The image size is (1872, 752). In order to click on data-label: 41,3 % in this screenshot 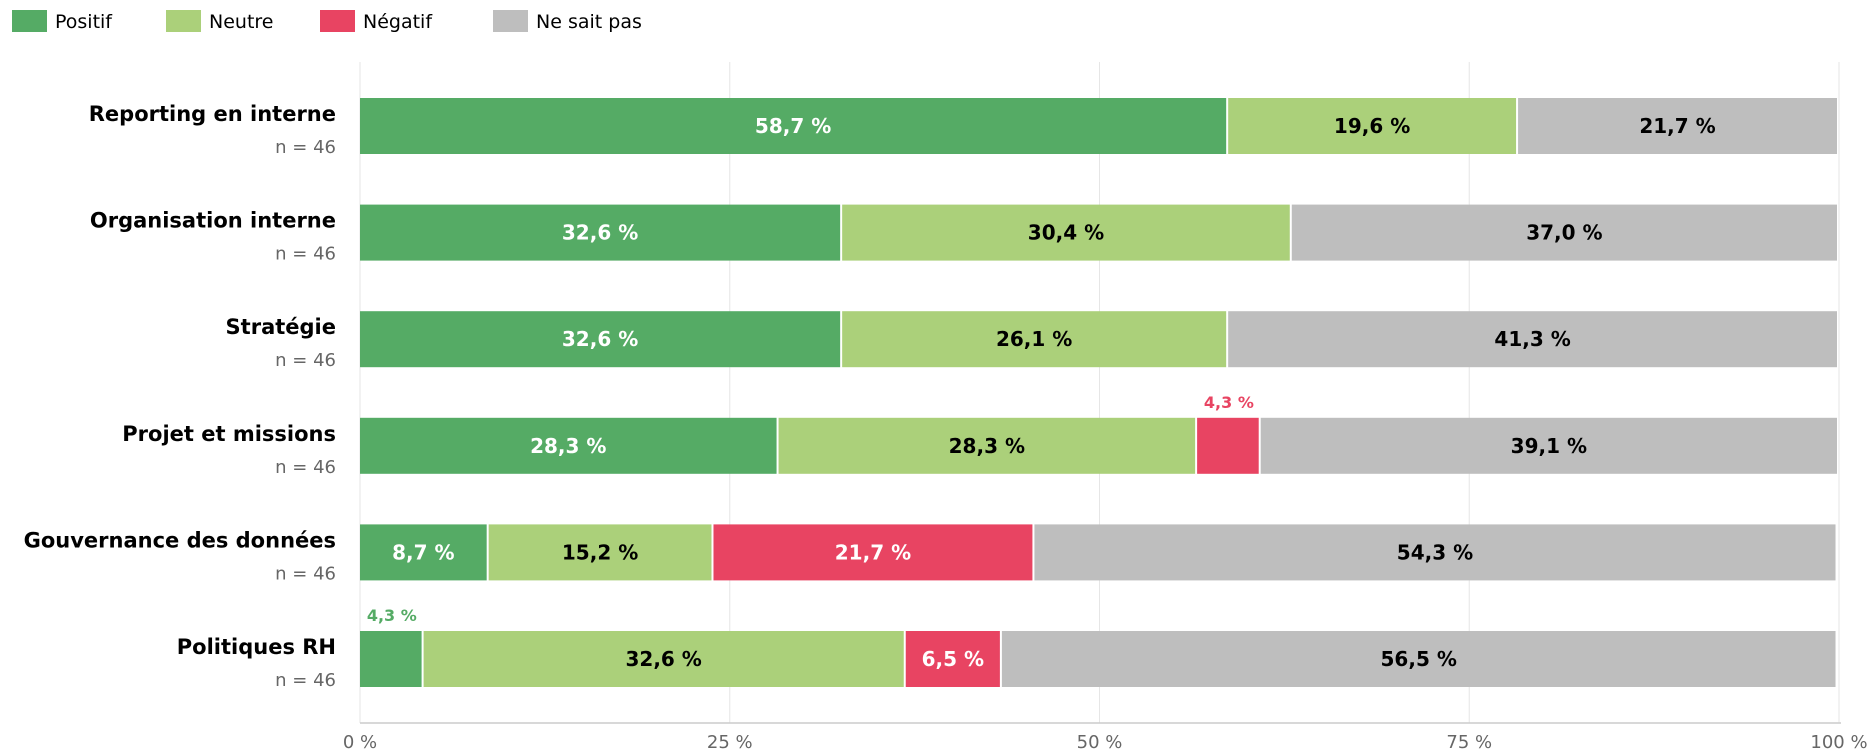, I will do `click(1532, 339)`.